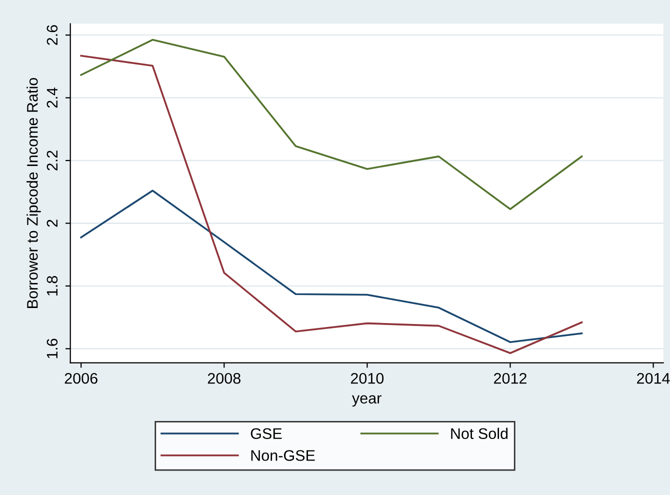 The height and width of the screenshot is (495, 670). Describe the element at coordinates (81, 378) in the screenshot. I see `x-tick-label: 2006` at that location.